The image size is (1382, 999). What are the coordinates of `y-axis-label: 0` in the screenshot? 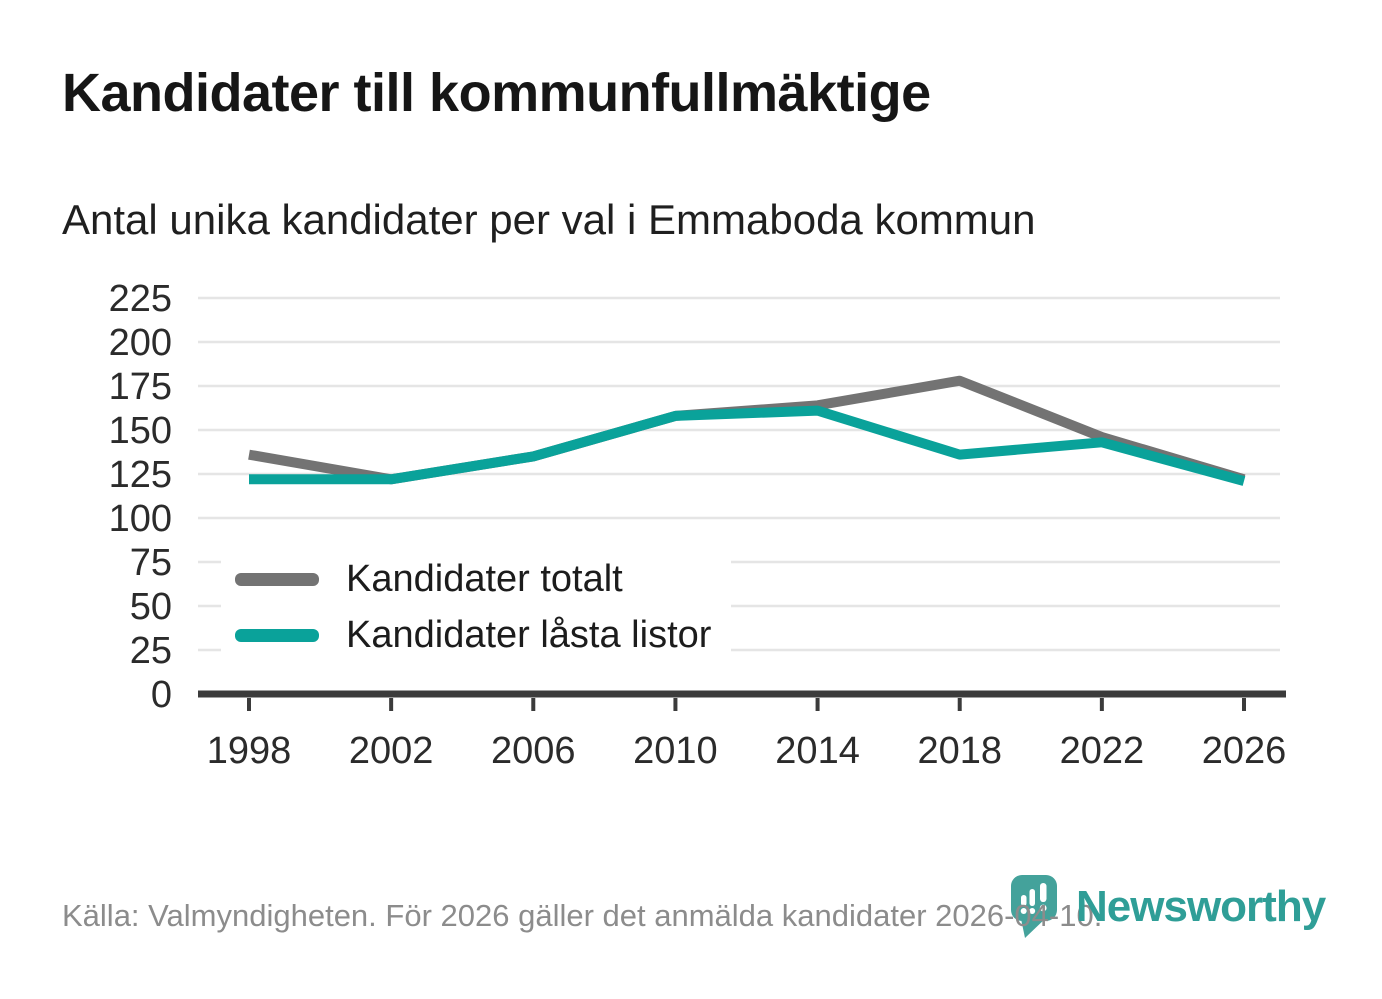 It's located at (161, 695).